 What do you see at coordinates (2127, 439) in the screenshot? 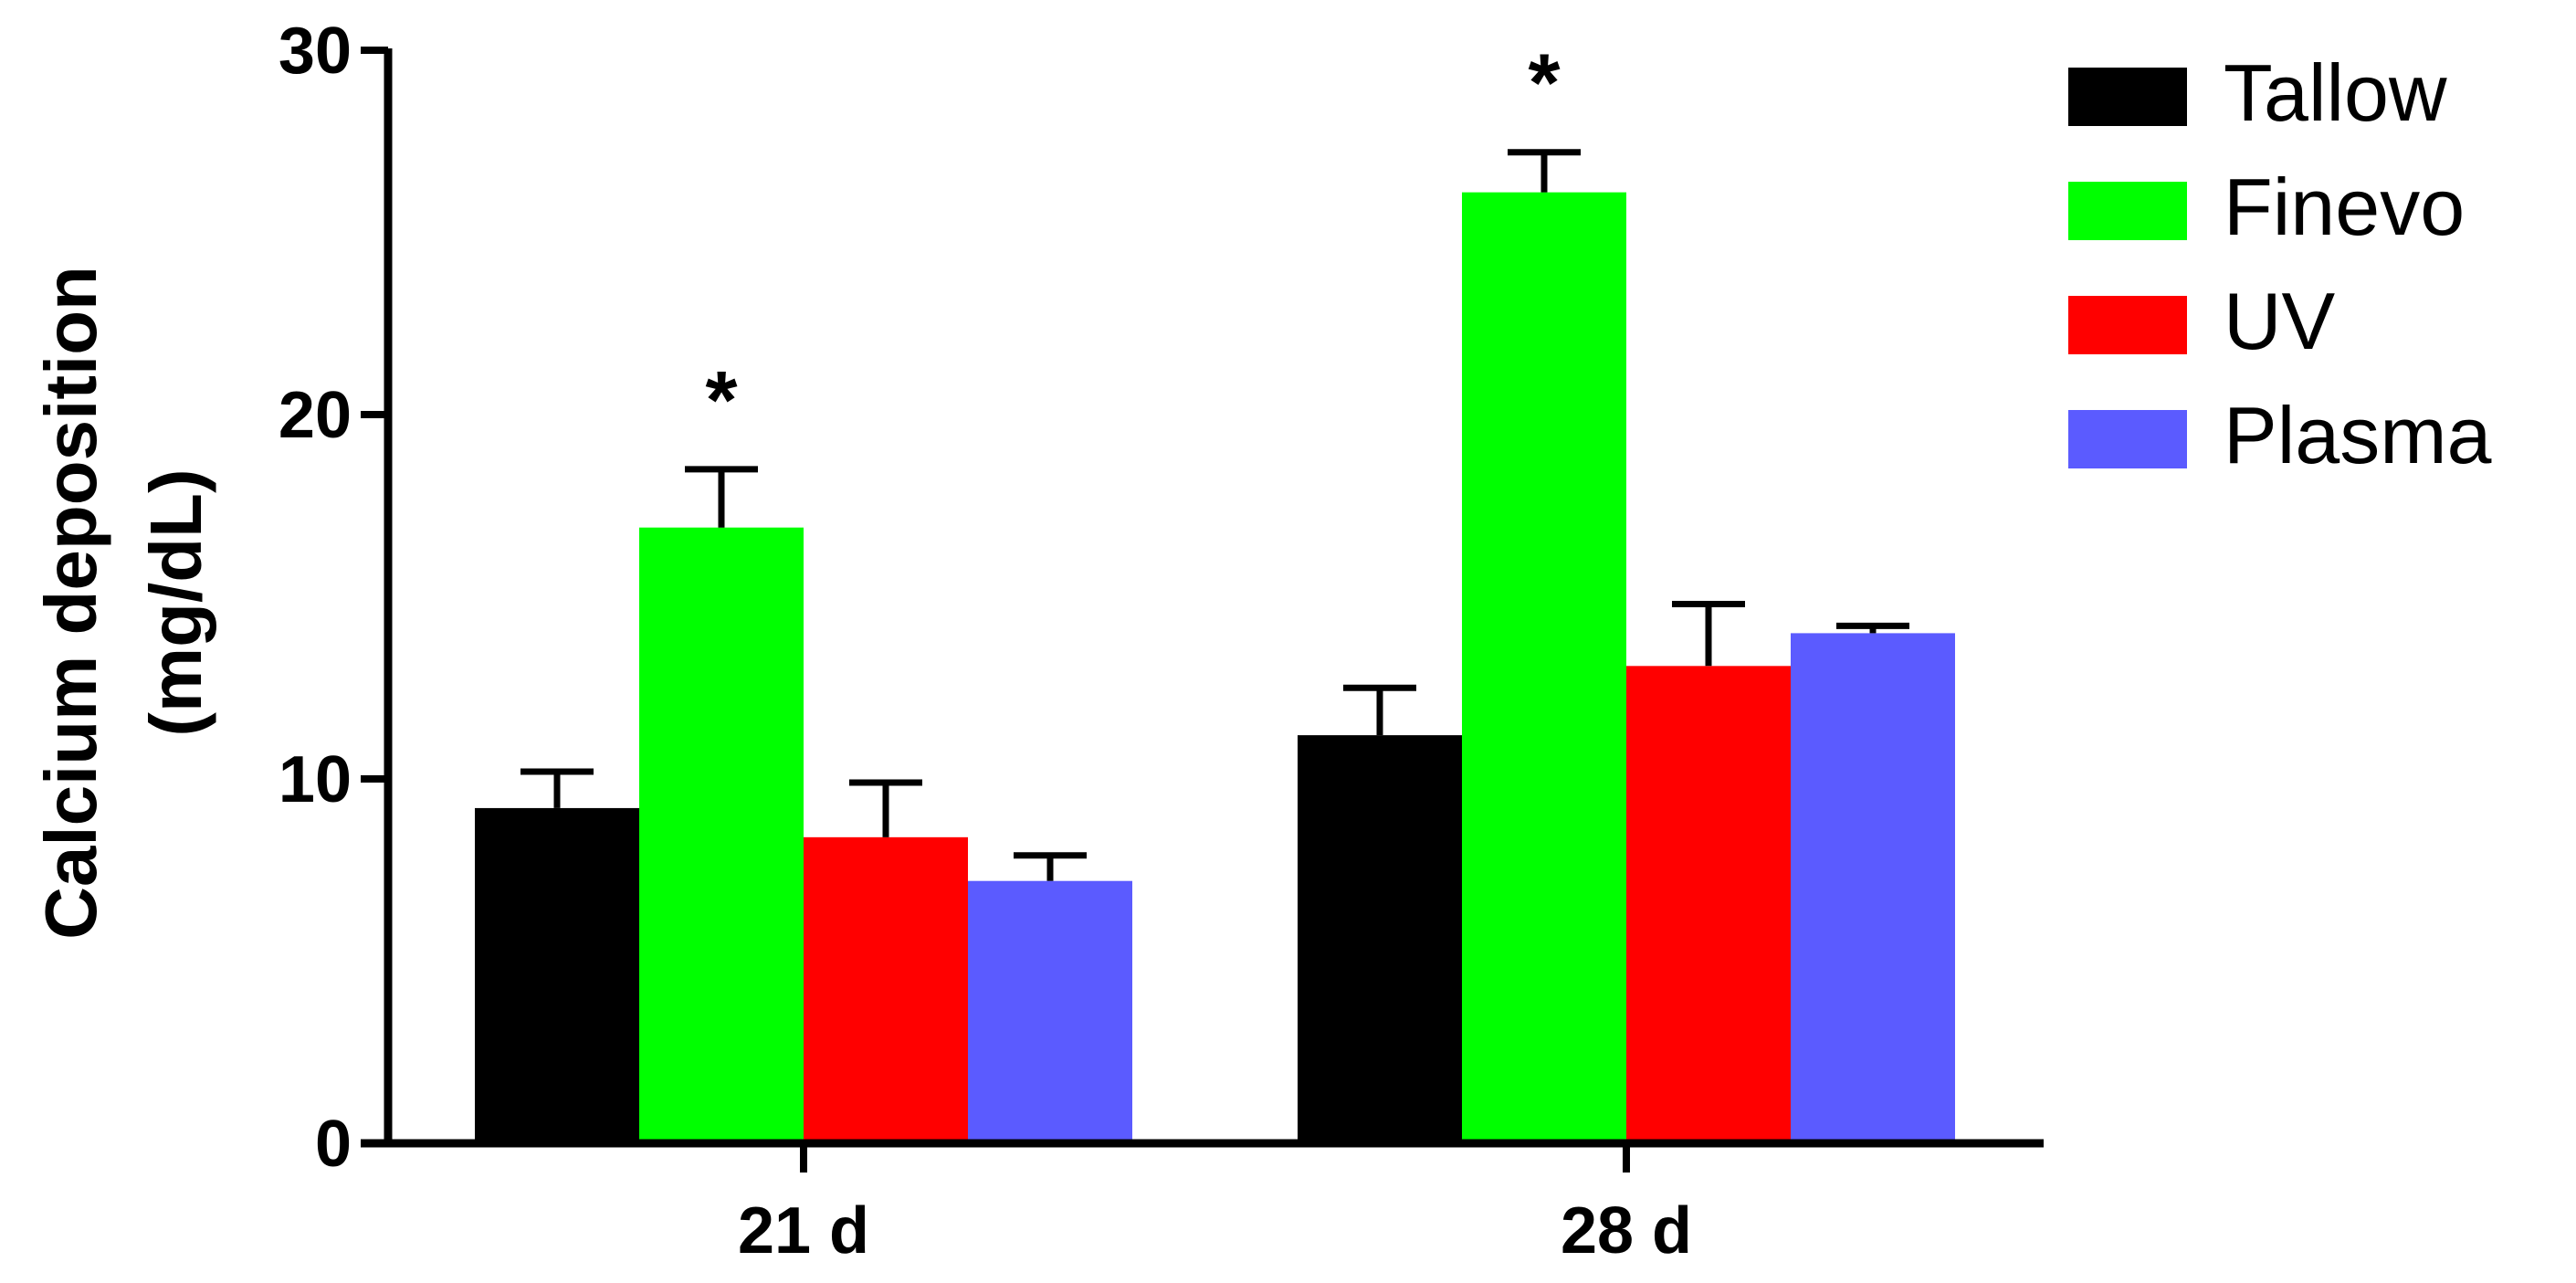
I see `legend-swatch-plasma` at bounding box center [2127, 439].